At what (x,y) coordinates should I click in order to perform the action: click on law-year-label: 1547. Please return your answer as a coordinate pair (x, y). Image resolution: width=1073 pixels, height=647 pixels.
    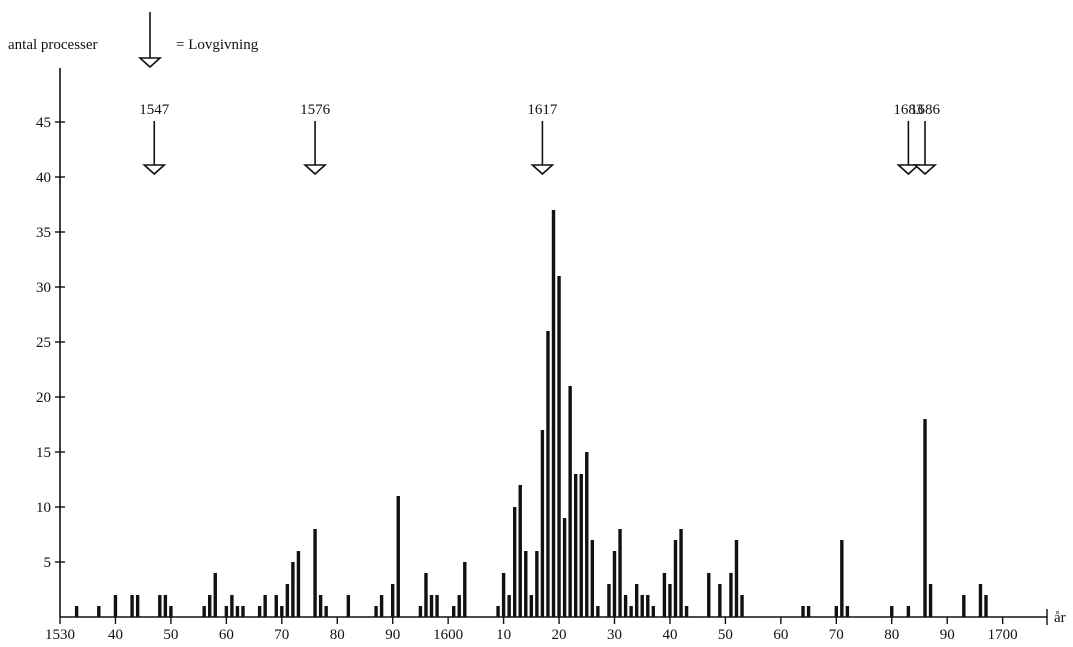
    Looking at the image, I should click on (154, 110).